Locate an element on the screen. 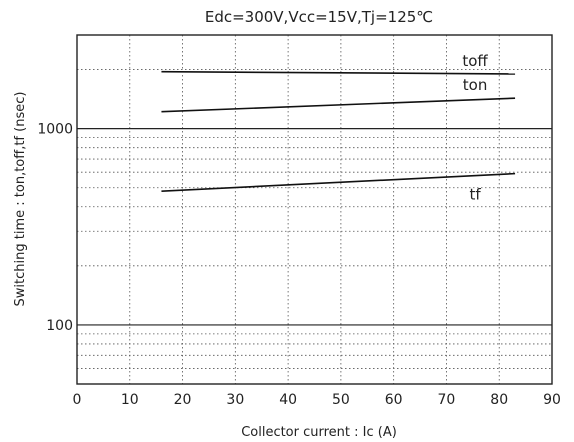 This screenshot has height=442, width=574. series-line-toff is located at coordinates (338, 72).